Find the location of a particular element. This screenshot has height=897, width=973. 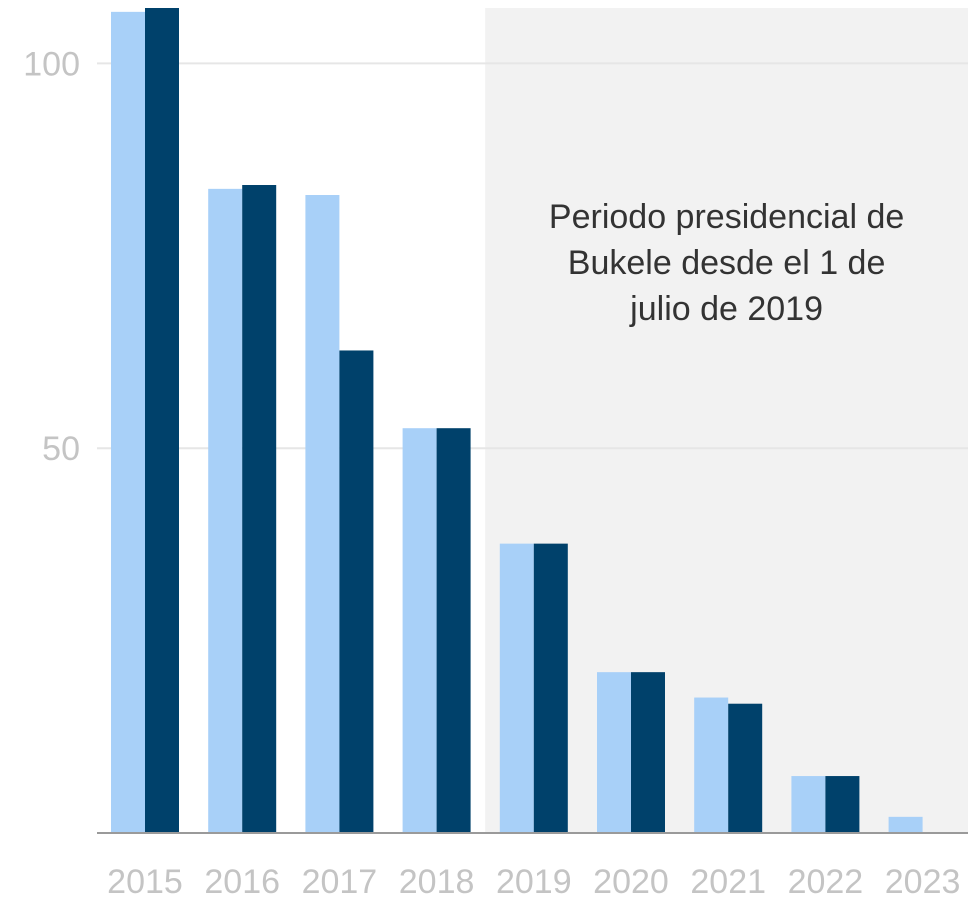

x-tick-label: 2018 is located at coordinates (437, 880).